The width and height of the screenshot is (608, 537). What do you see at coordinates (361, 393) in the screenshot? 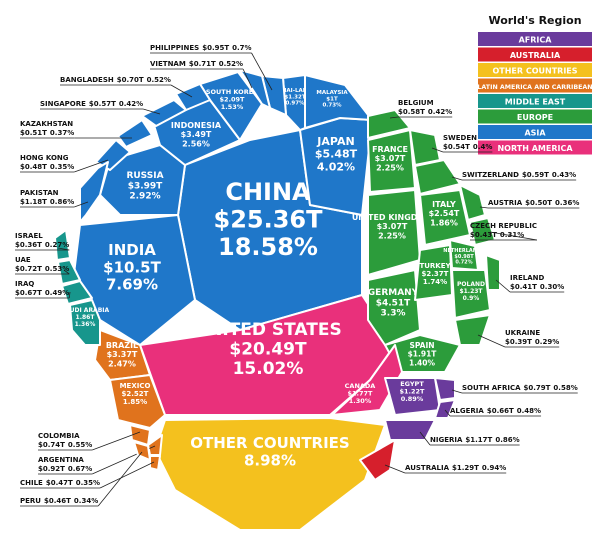
I see `cell-value-label: $1.77T` at bounding box center [361, 393].